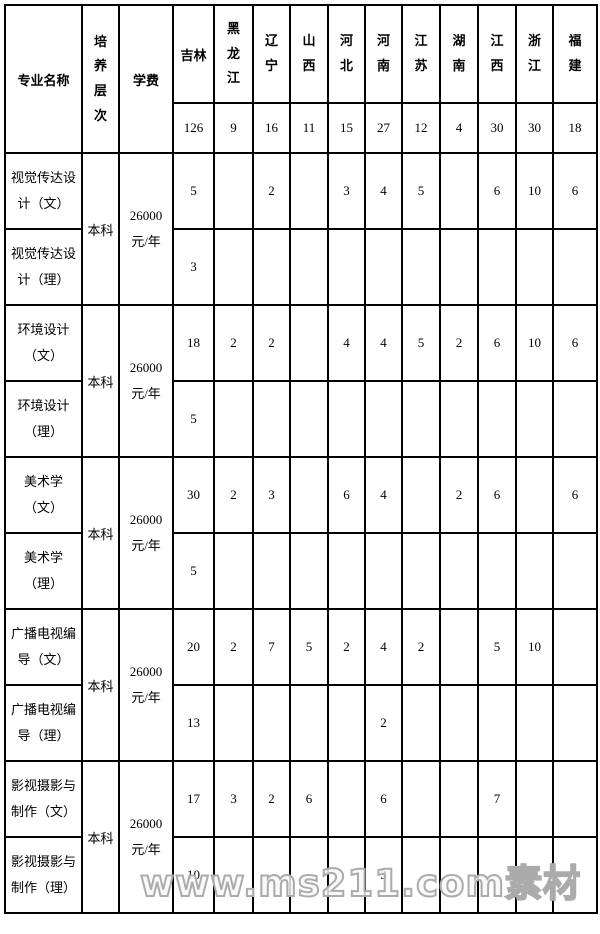  I want to click on major-row: 环境设计（理） 5, so click(301, 419).